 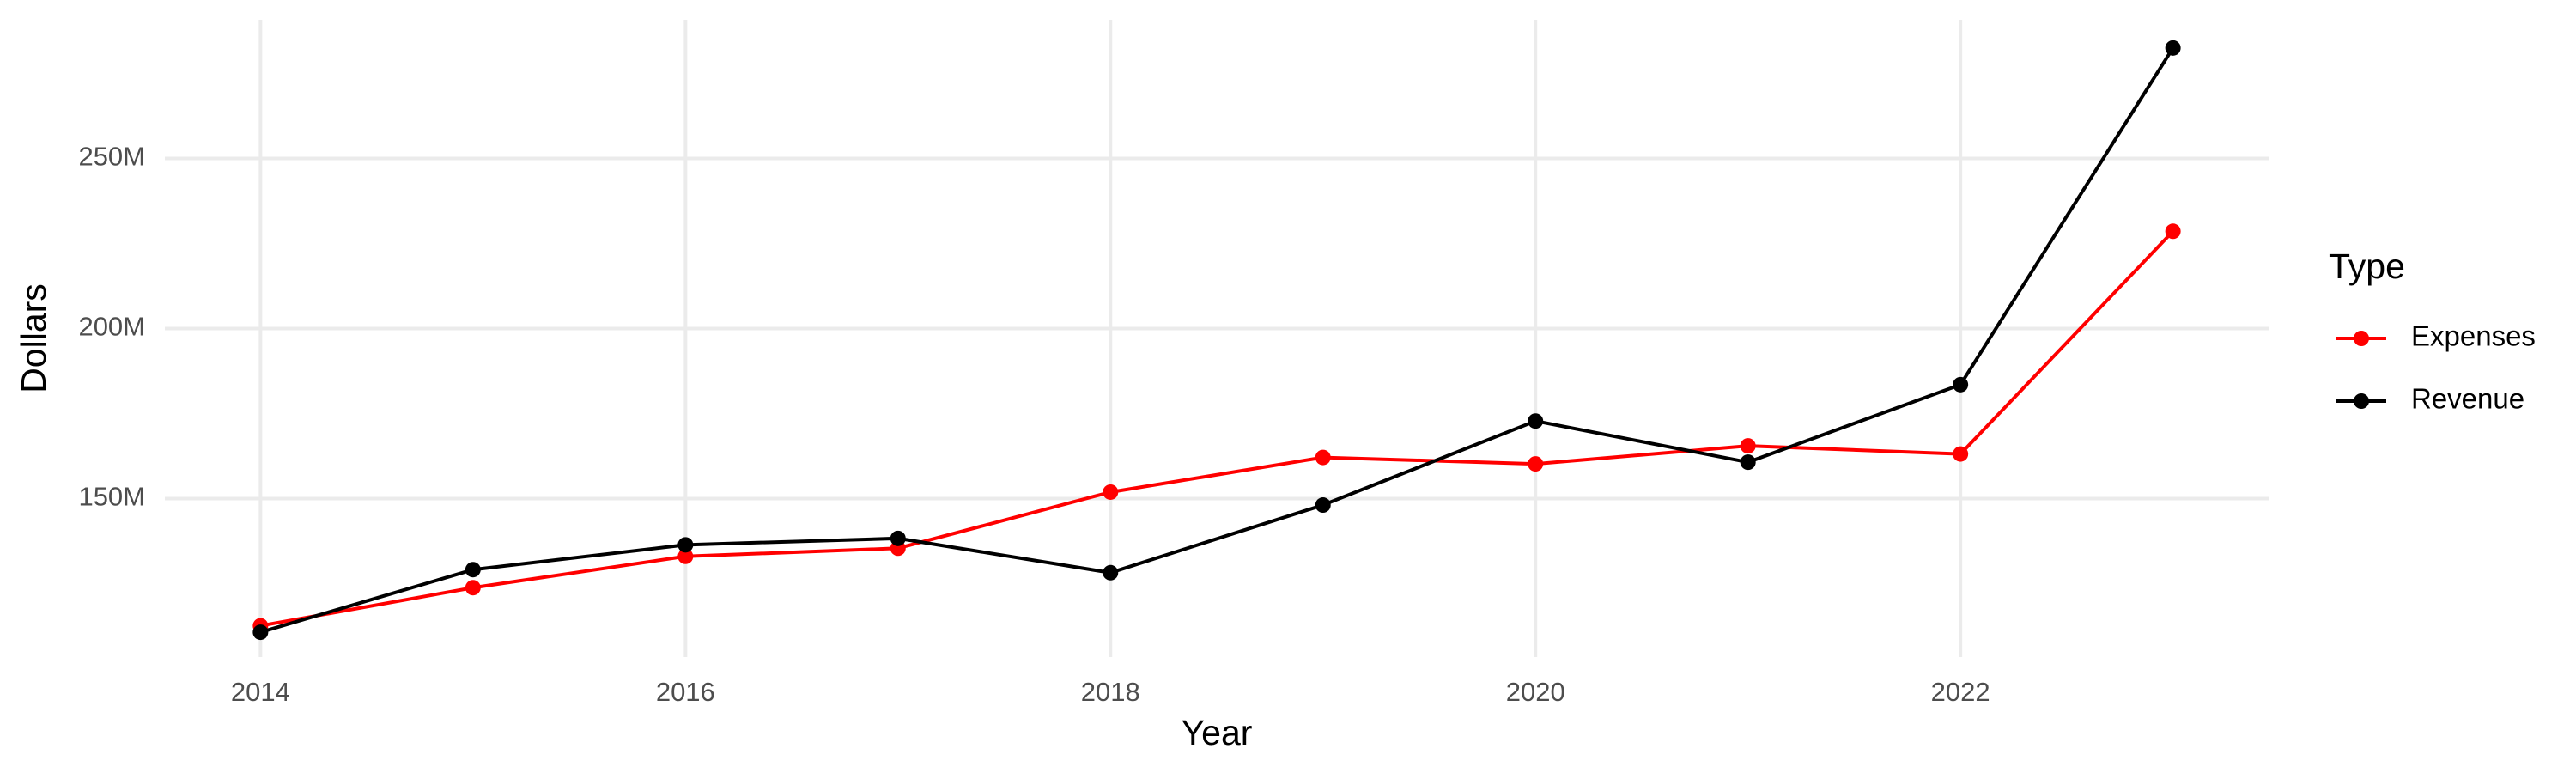 What do you see at coordinates (112, 157) in the screenshot?
I see `y-tick-label: 250M` at bounding box center [112, 157].